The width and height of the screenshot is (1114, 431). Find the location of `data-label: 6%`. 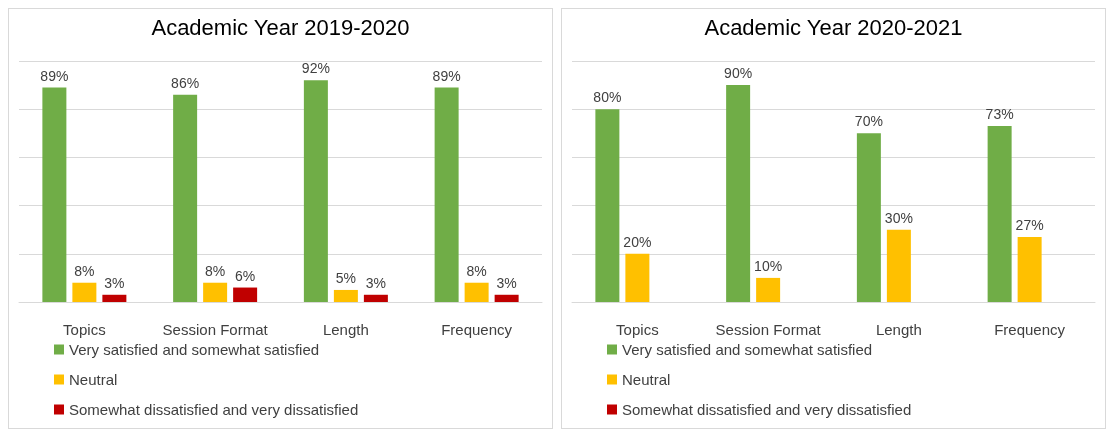

data-label: 6% is located at coordinates (245, 275).